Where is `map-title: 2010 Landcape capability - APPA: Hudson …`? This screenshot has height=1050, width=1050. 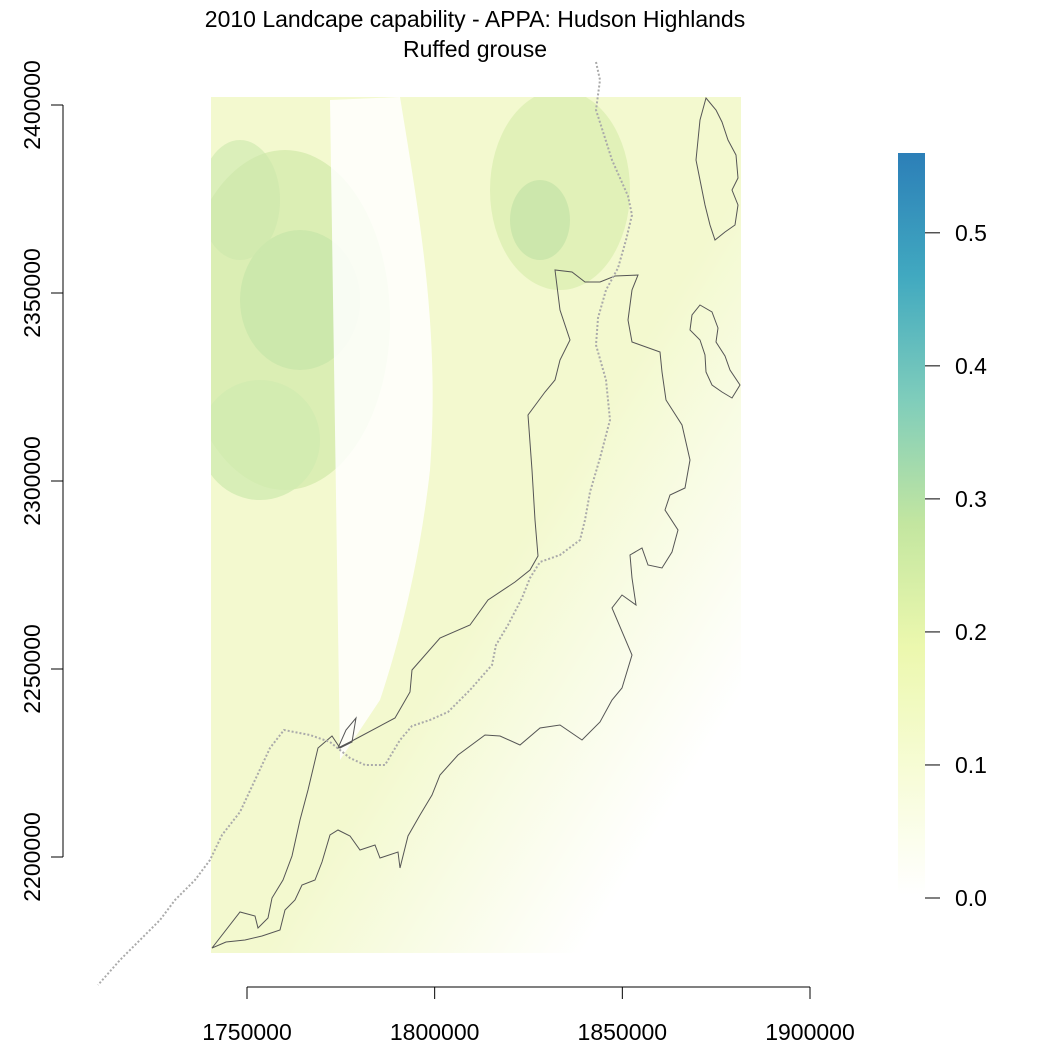 map-title: 2010 Landcape capability - APPA: Hudson … is located at coordinates (475, 19).